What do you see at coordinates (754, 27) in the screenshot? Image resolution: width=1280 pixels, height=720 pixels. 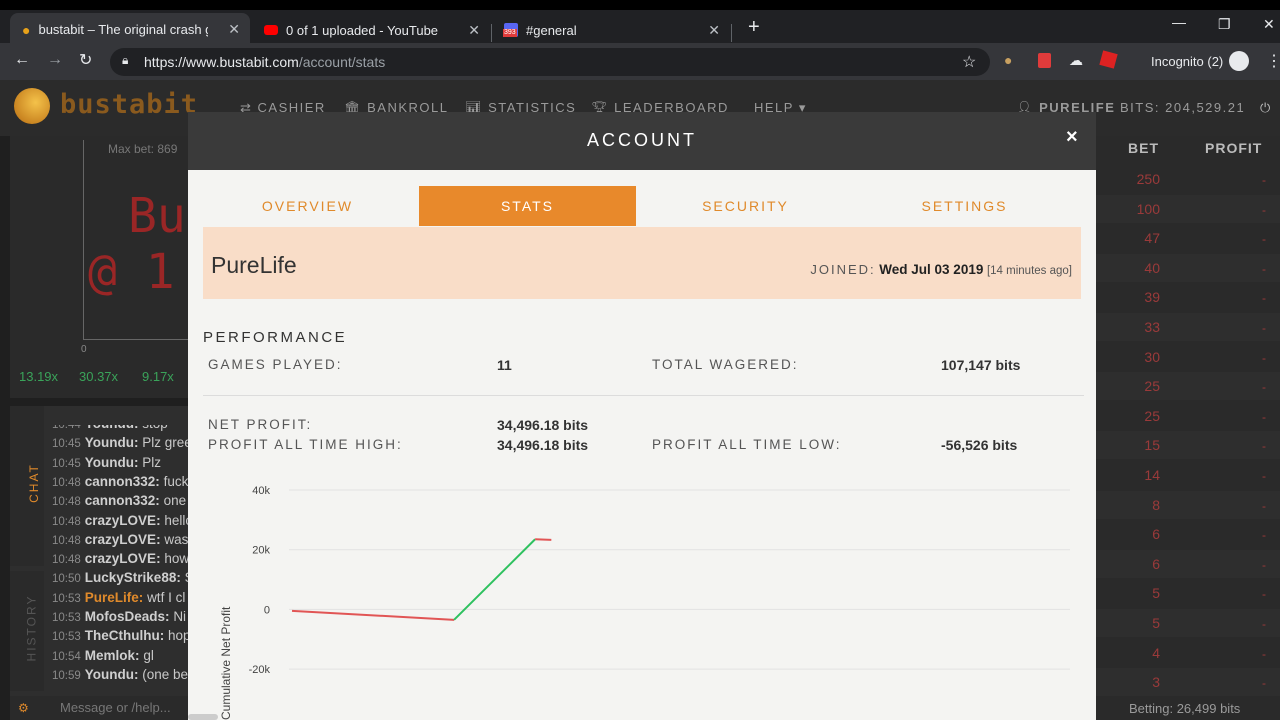 I see `new-tab-button: +` at bounding box center [754, 27].